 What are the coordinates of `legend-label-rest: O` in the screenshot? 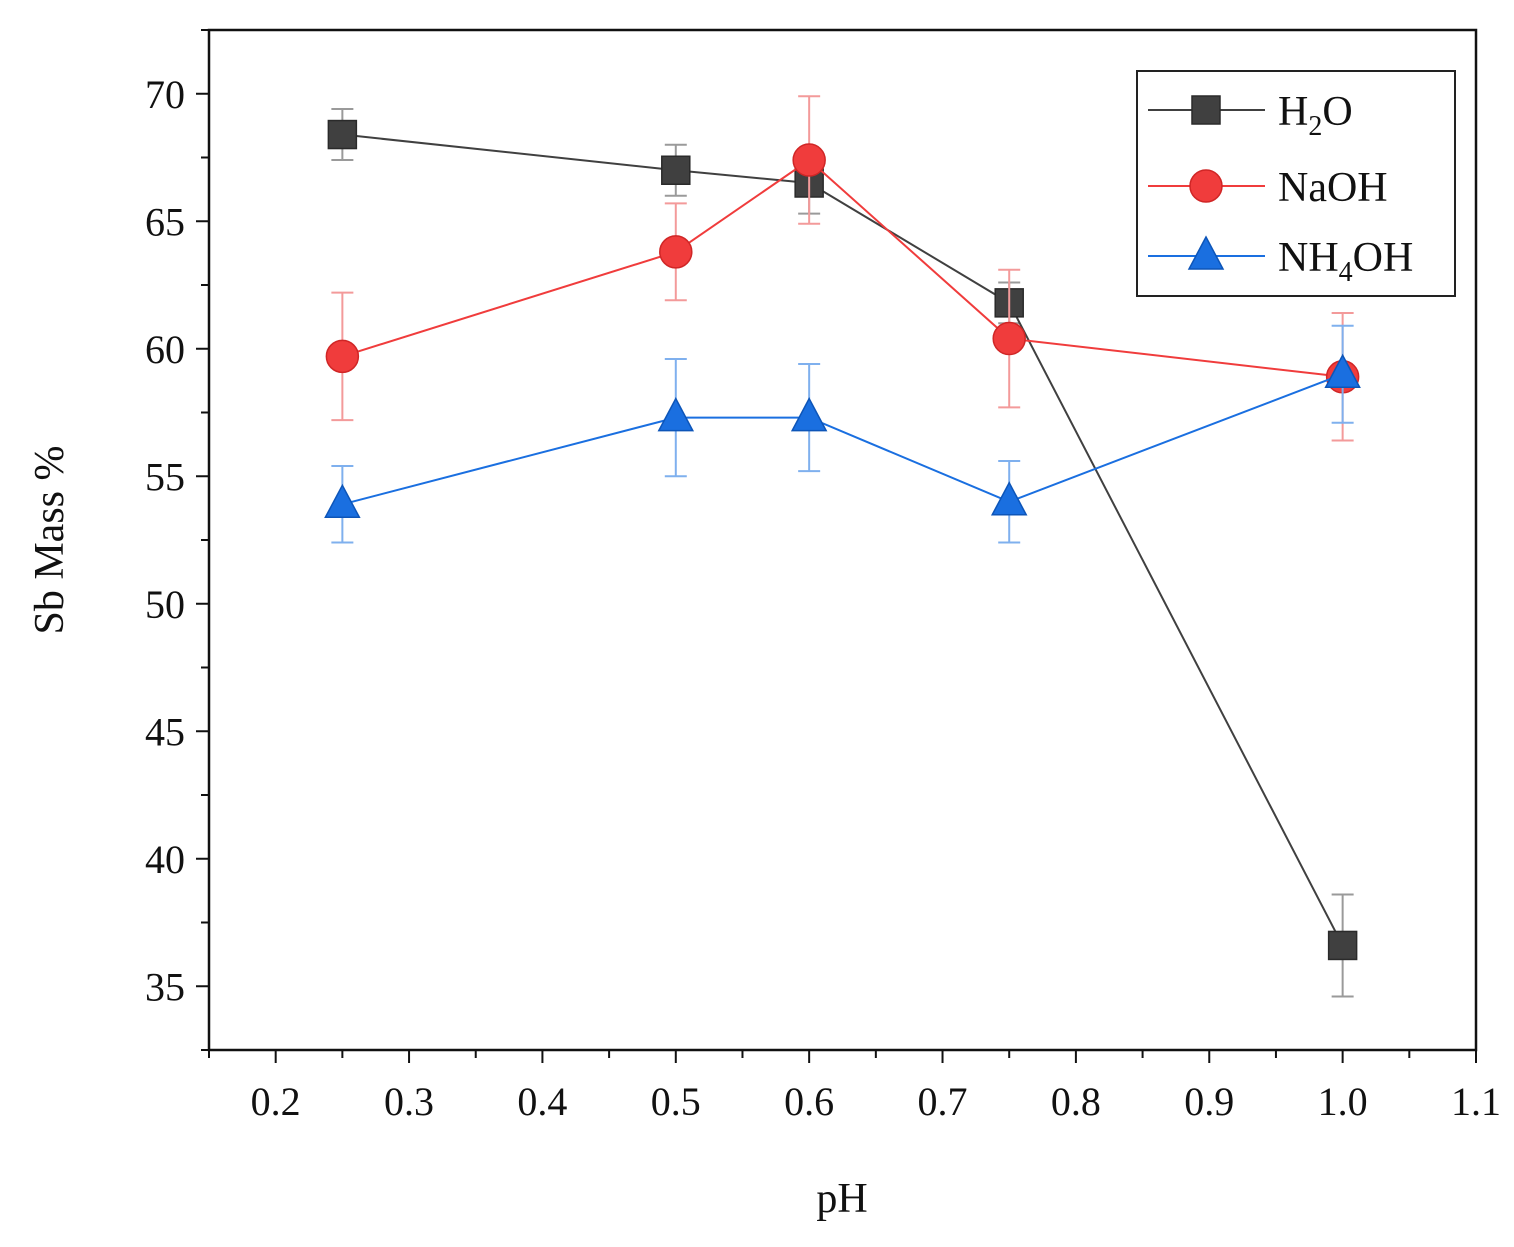 It's located at (1337, 112).